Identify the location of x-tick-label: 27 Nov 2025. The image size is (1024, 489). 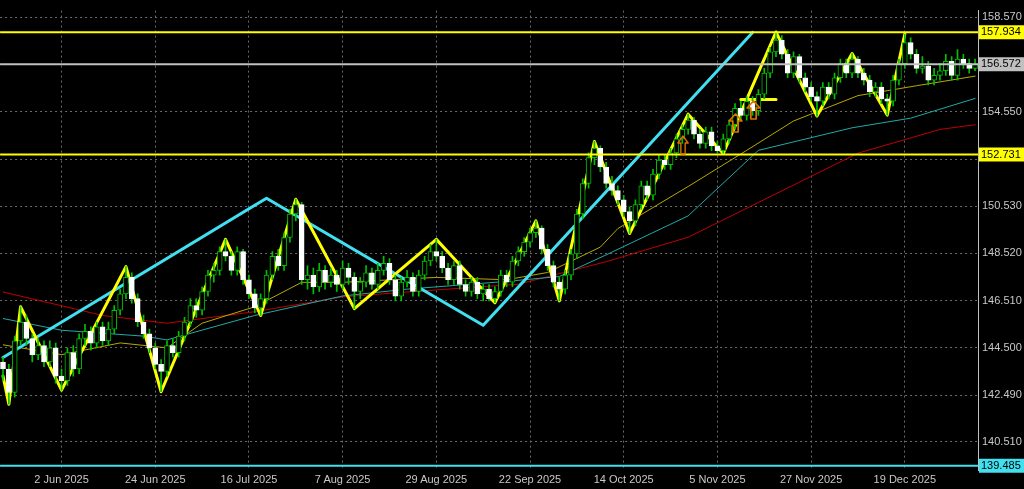
(811, 478).